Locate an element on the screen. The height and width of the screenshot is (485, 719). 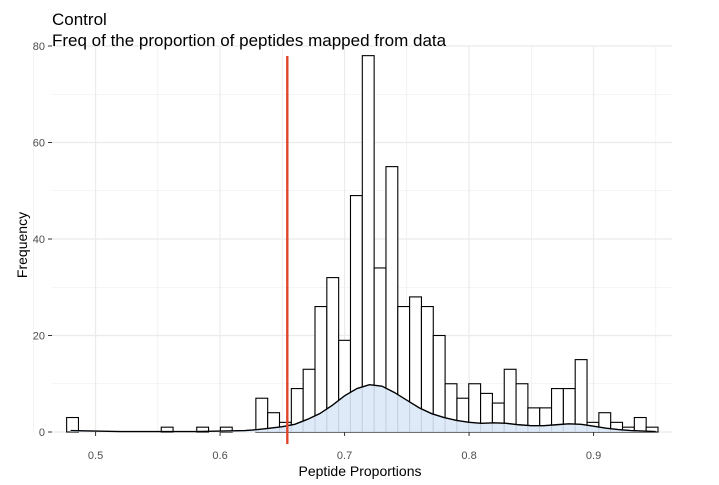
density-curve is located at coordinates (363, 408).